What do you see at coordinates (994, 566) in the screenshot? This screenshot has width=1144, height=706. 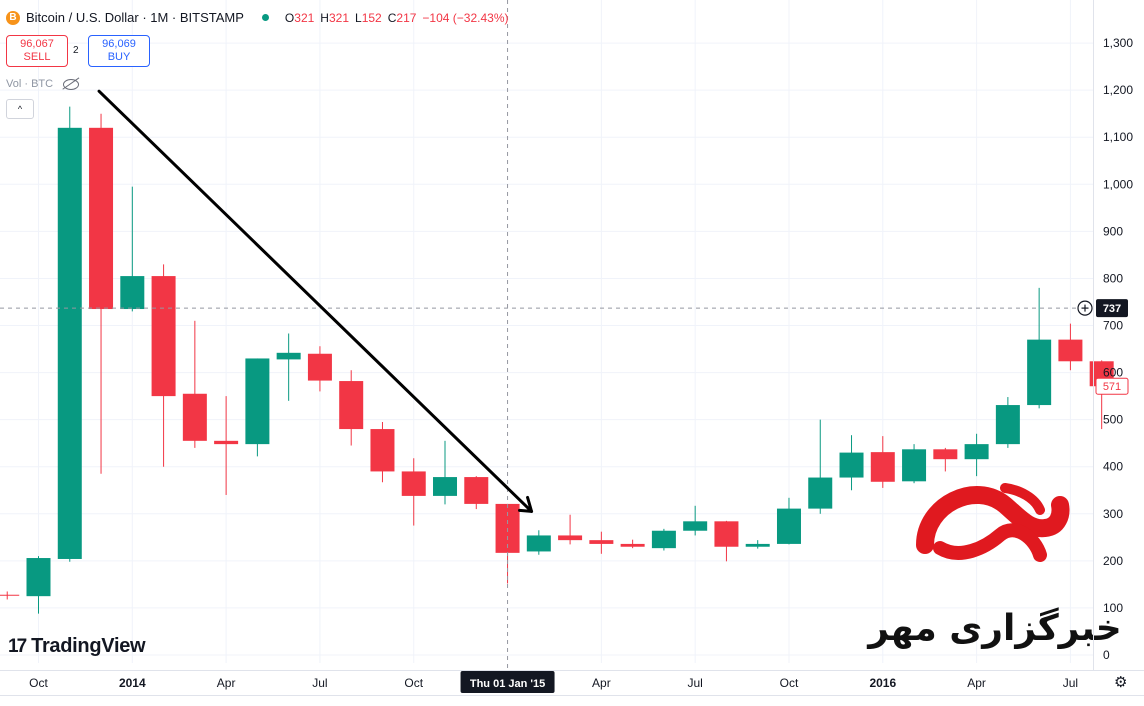 I see `mehr-news-watermark: خبرگزاری مهر` at bounding box center [994, 566].